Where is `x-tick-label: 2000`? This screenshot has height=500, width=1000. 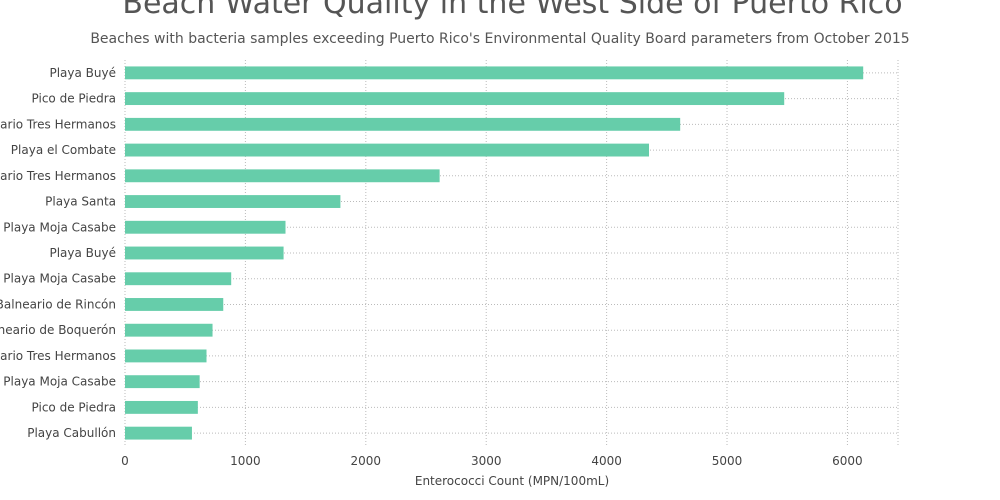 x-tick-label: 2000 is located at coordinates (366, 461).